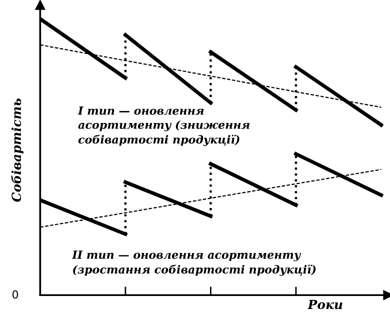  What do you see at coordinates (194, 263) in the screenshot?
I see `annotation: II тип — оновлення асортименту (зростання собівартості продукції)` at bounding box center [194, 263].